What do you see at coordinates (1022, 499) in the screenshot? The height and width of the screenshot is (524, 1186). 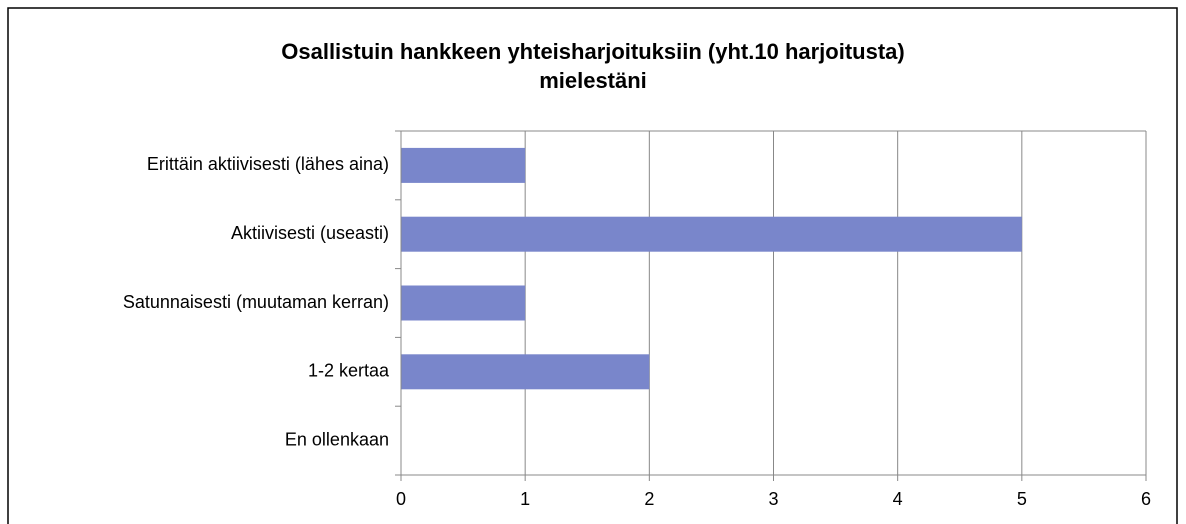 I see `x-tick-label: 5` at bounding box center [1022, 499].